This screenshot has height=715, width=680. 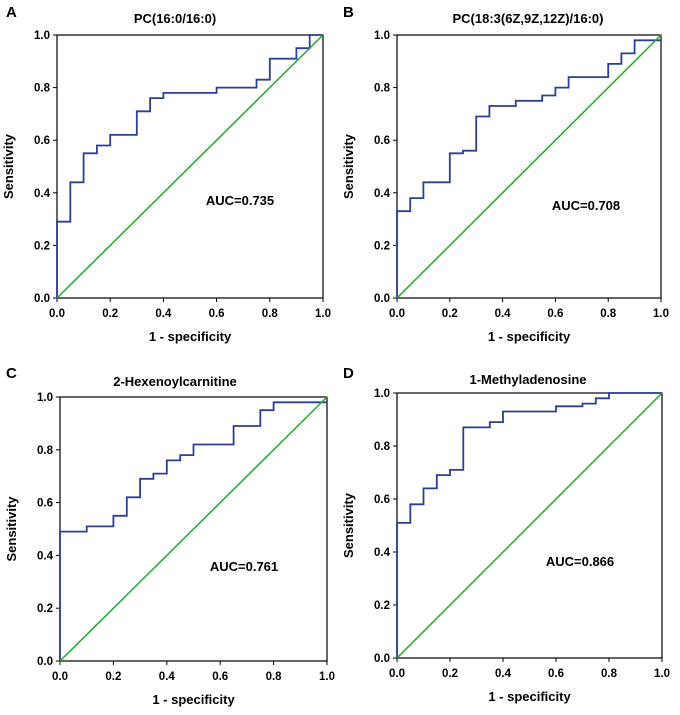 I want to click on auc-label: AUC=0.866, so click(x=580, y=561).